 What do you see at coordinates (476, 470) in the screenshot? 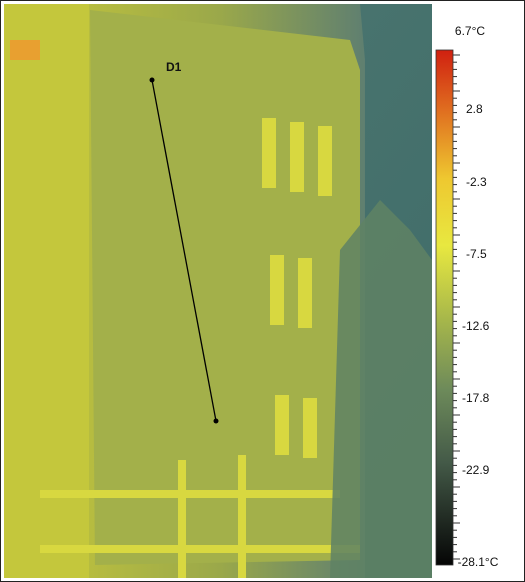
I see `scale-label: -22.9` at bounding box center [476, 470].